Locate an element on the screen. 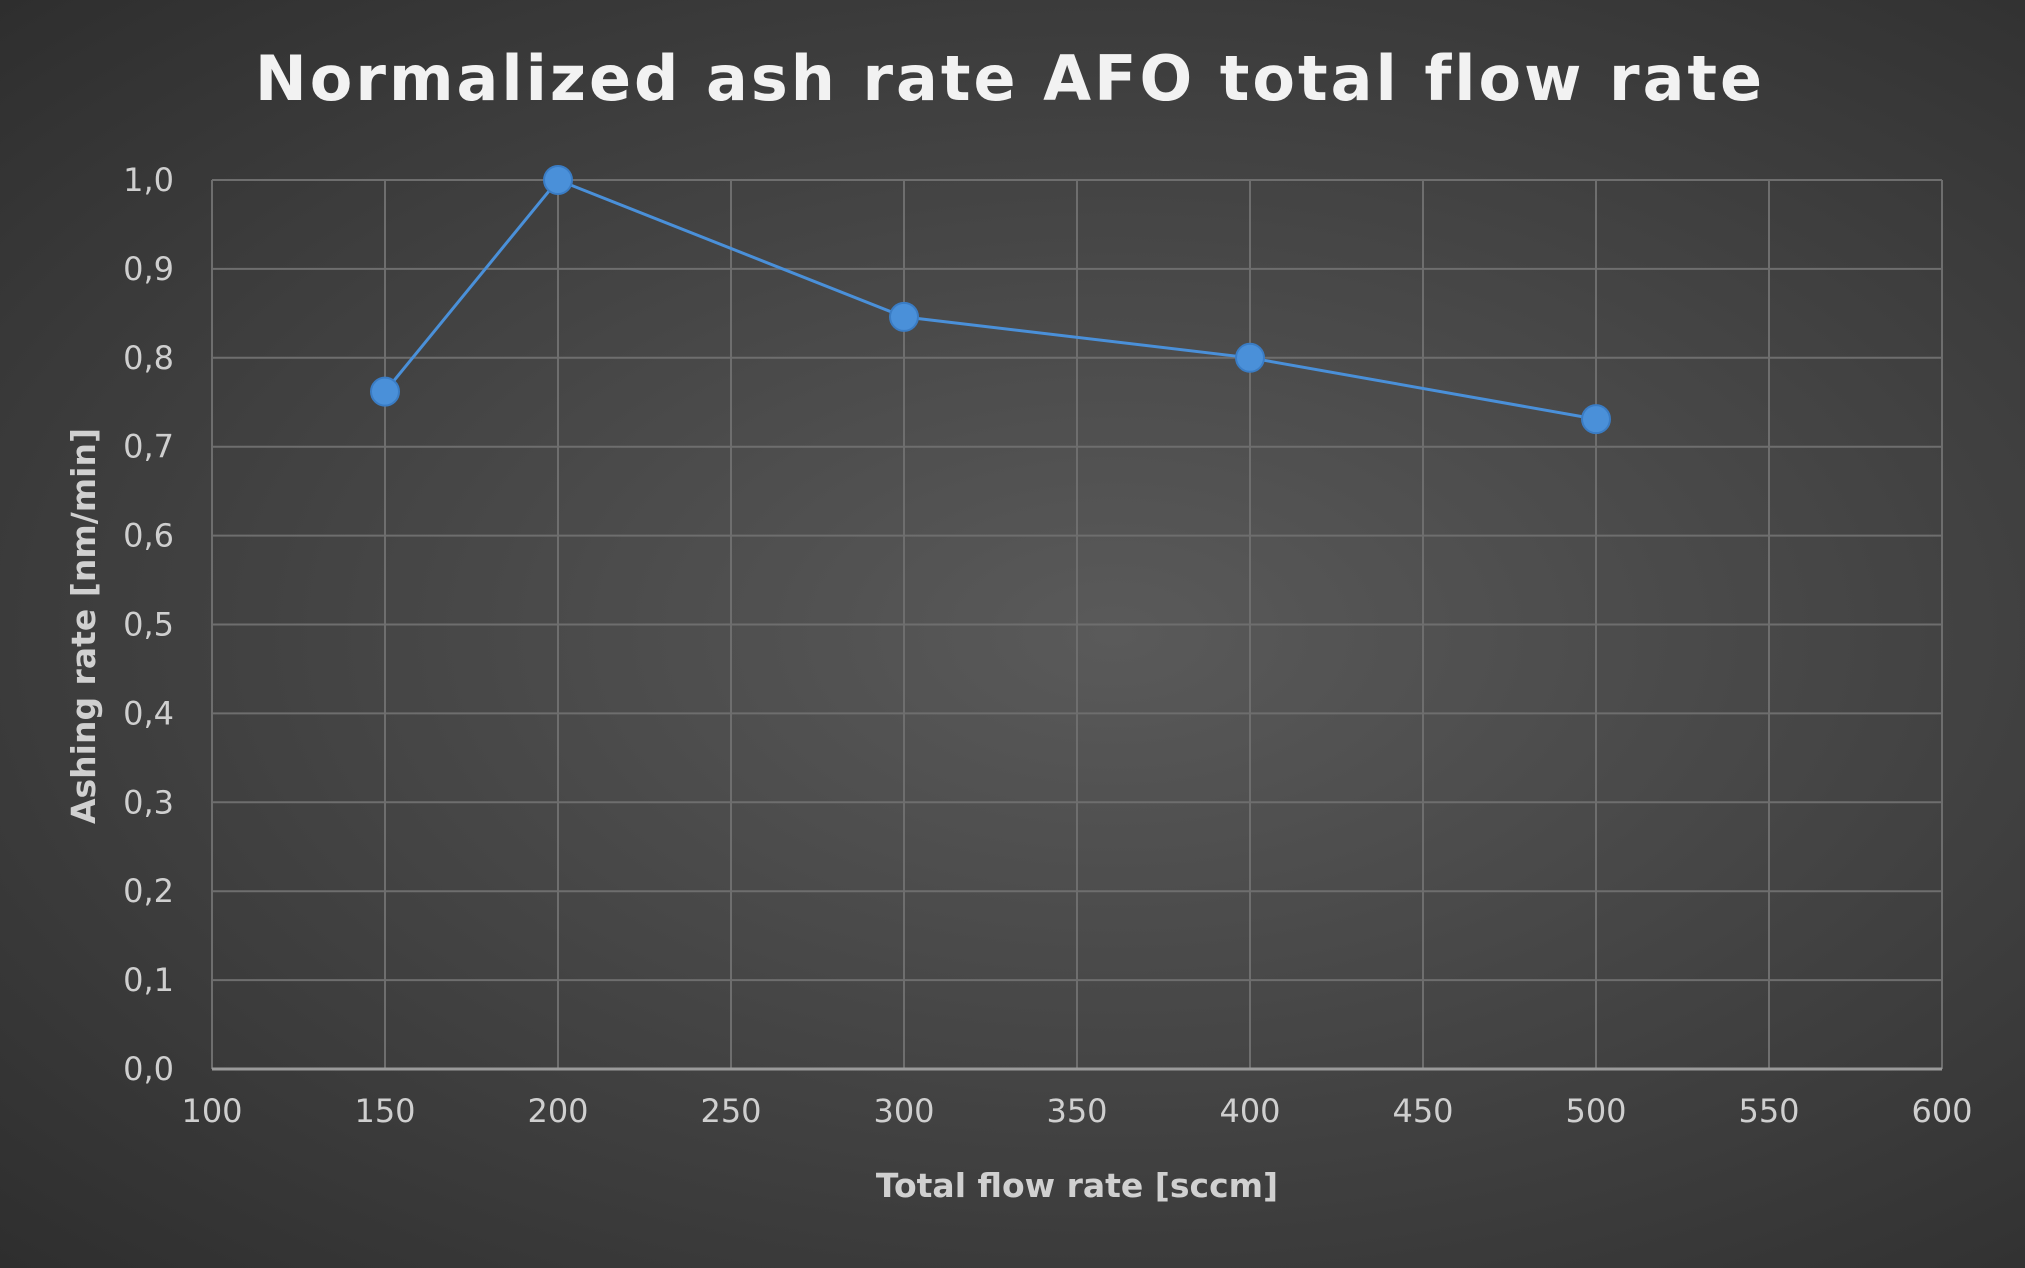  x-tick-label: 100 is located at coordinates (211, 1111).